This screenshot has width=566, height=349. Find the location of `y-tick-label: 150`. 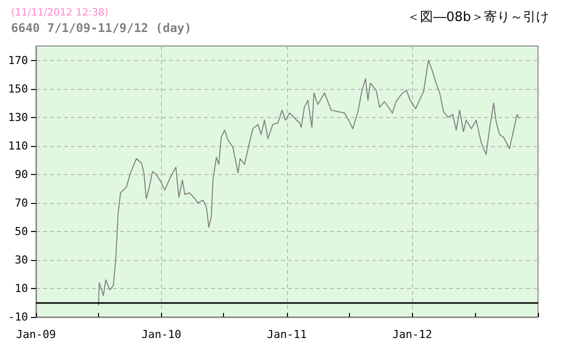

y-tick-label: 150 is located at coordinates (18, 89).